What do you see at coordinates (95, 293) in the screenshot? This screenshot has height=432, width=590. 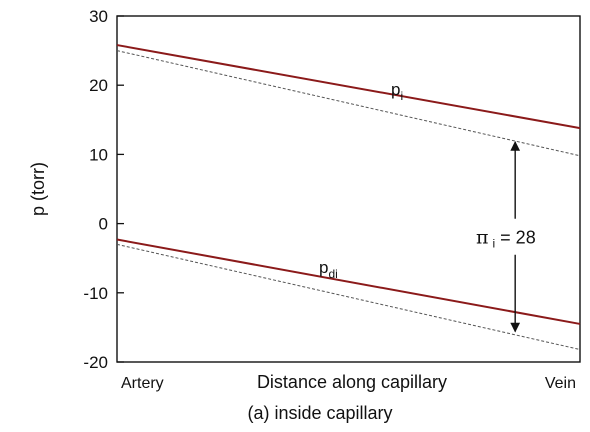 I see `y-tick-label: -10` at bounding box center [95, 293].